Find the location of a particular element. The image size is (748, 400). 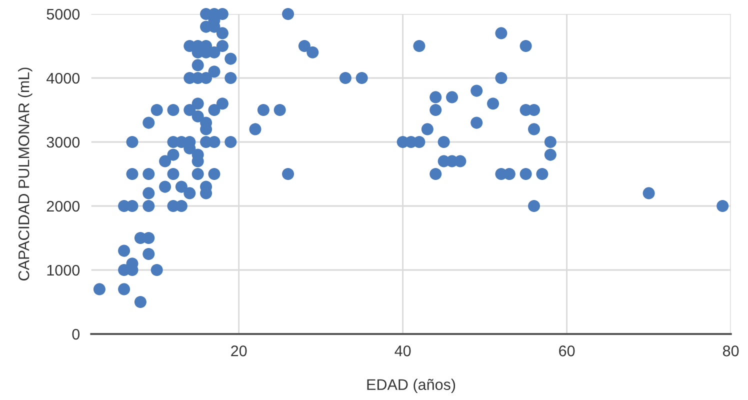

x-tick-label: 20 is located at coordinates (239, 351).